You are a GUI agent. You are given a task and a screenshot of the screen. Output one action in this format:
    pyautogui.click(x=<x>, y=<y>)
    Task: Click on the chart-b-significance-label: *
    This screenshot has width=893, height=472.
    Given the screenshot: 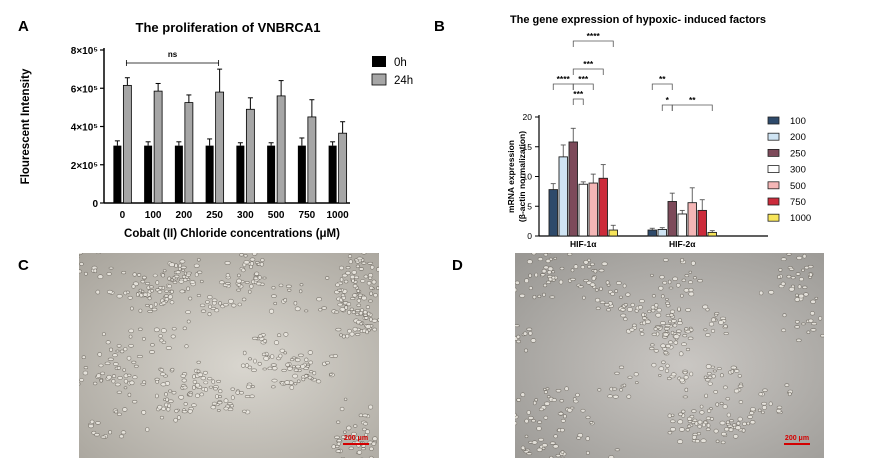 What is the action you would take?
    pyautogui.click(x=668, y=100)
    